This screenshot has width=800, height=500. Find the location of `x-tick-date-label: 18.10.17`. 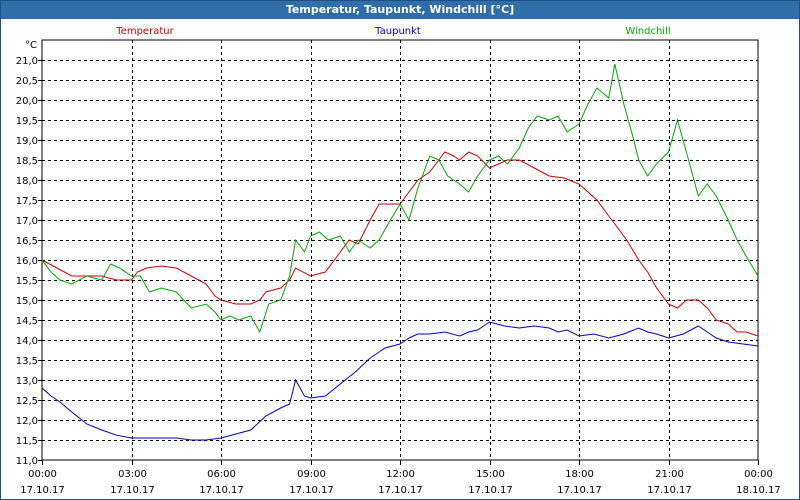

x-tick-date-label: 18.10.17 is located at coordinates (758, 490).